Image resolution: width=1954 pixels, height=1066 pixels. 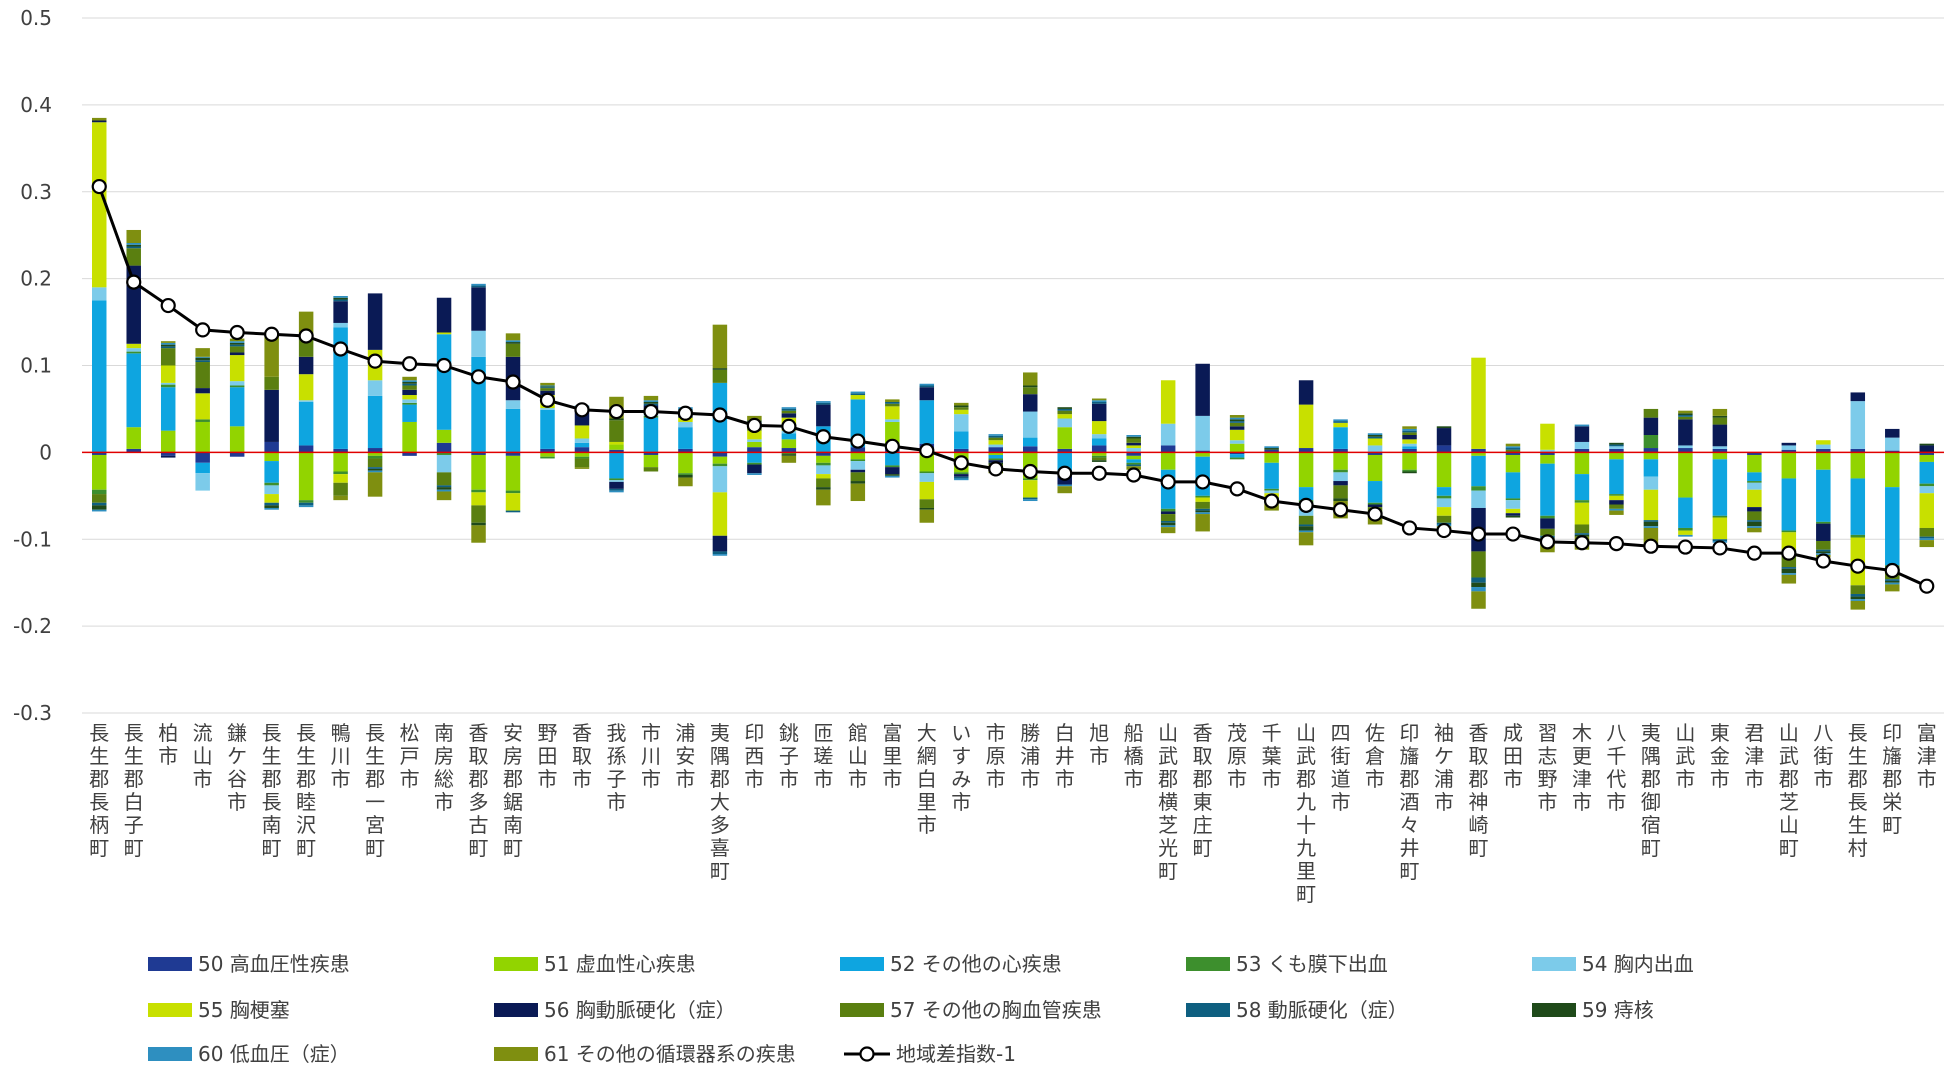 I want to click on category-label: 館山市, so click(x=858, y=756).